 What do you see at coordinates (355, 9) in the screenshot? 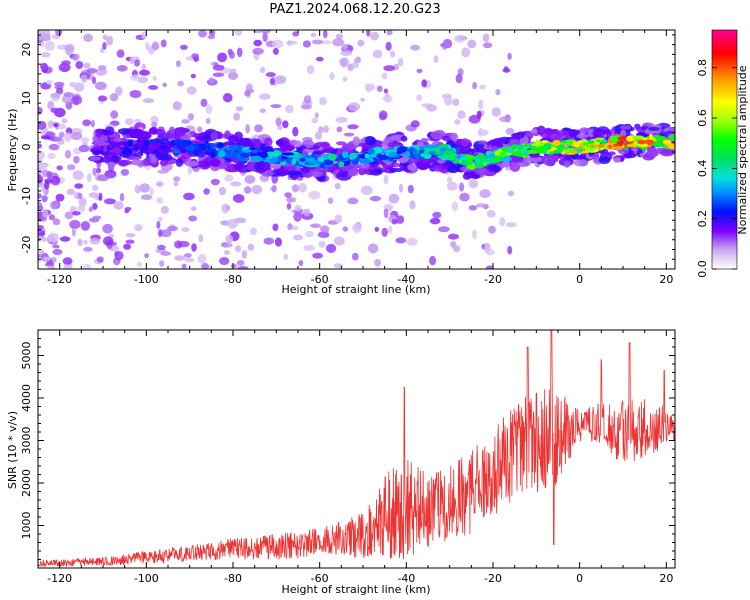
I see `figure-title: PAZ1.2024.068.12.20.G23` at bounding box center [355, 9].